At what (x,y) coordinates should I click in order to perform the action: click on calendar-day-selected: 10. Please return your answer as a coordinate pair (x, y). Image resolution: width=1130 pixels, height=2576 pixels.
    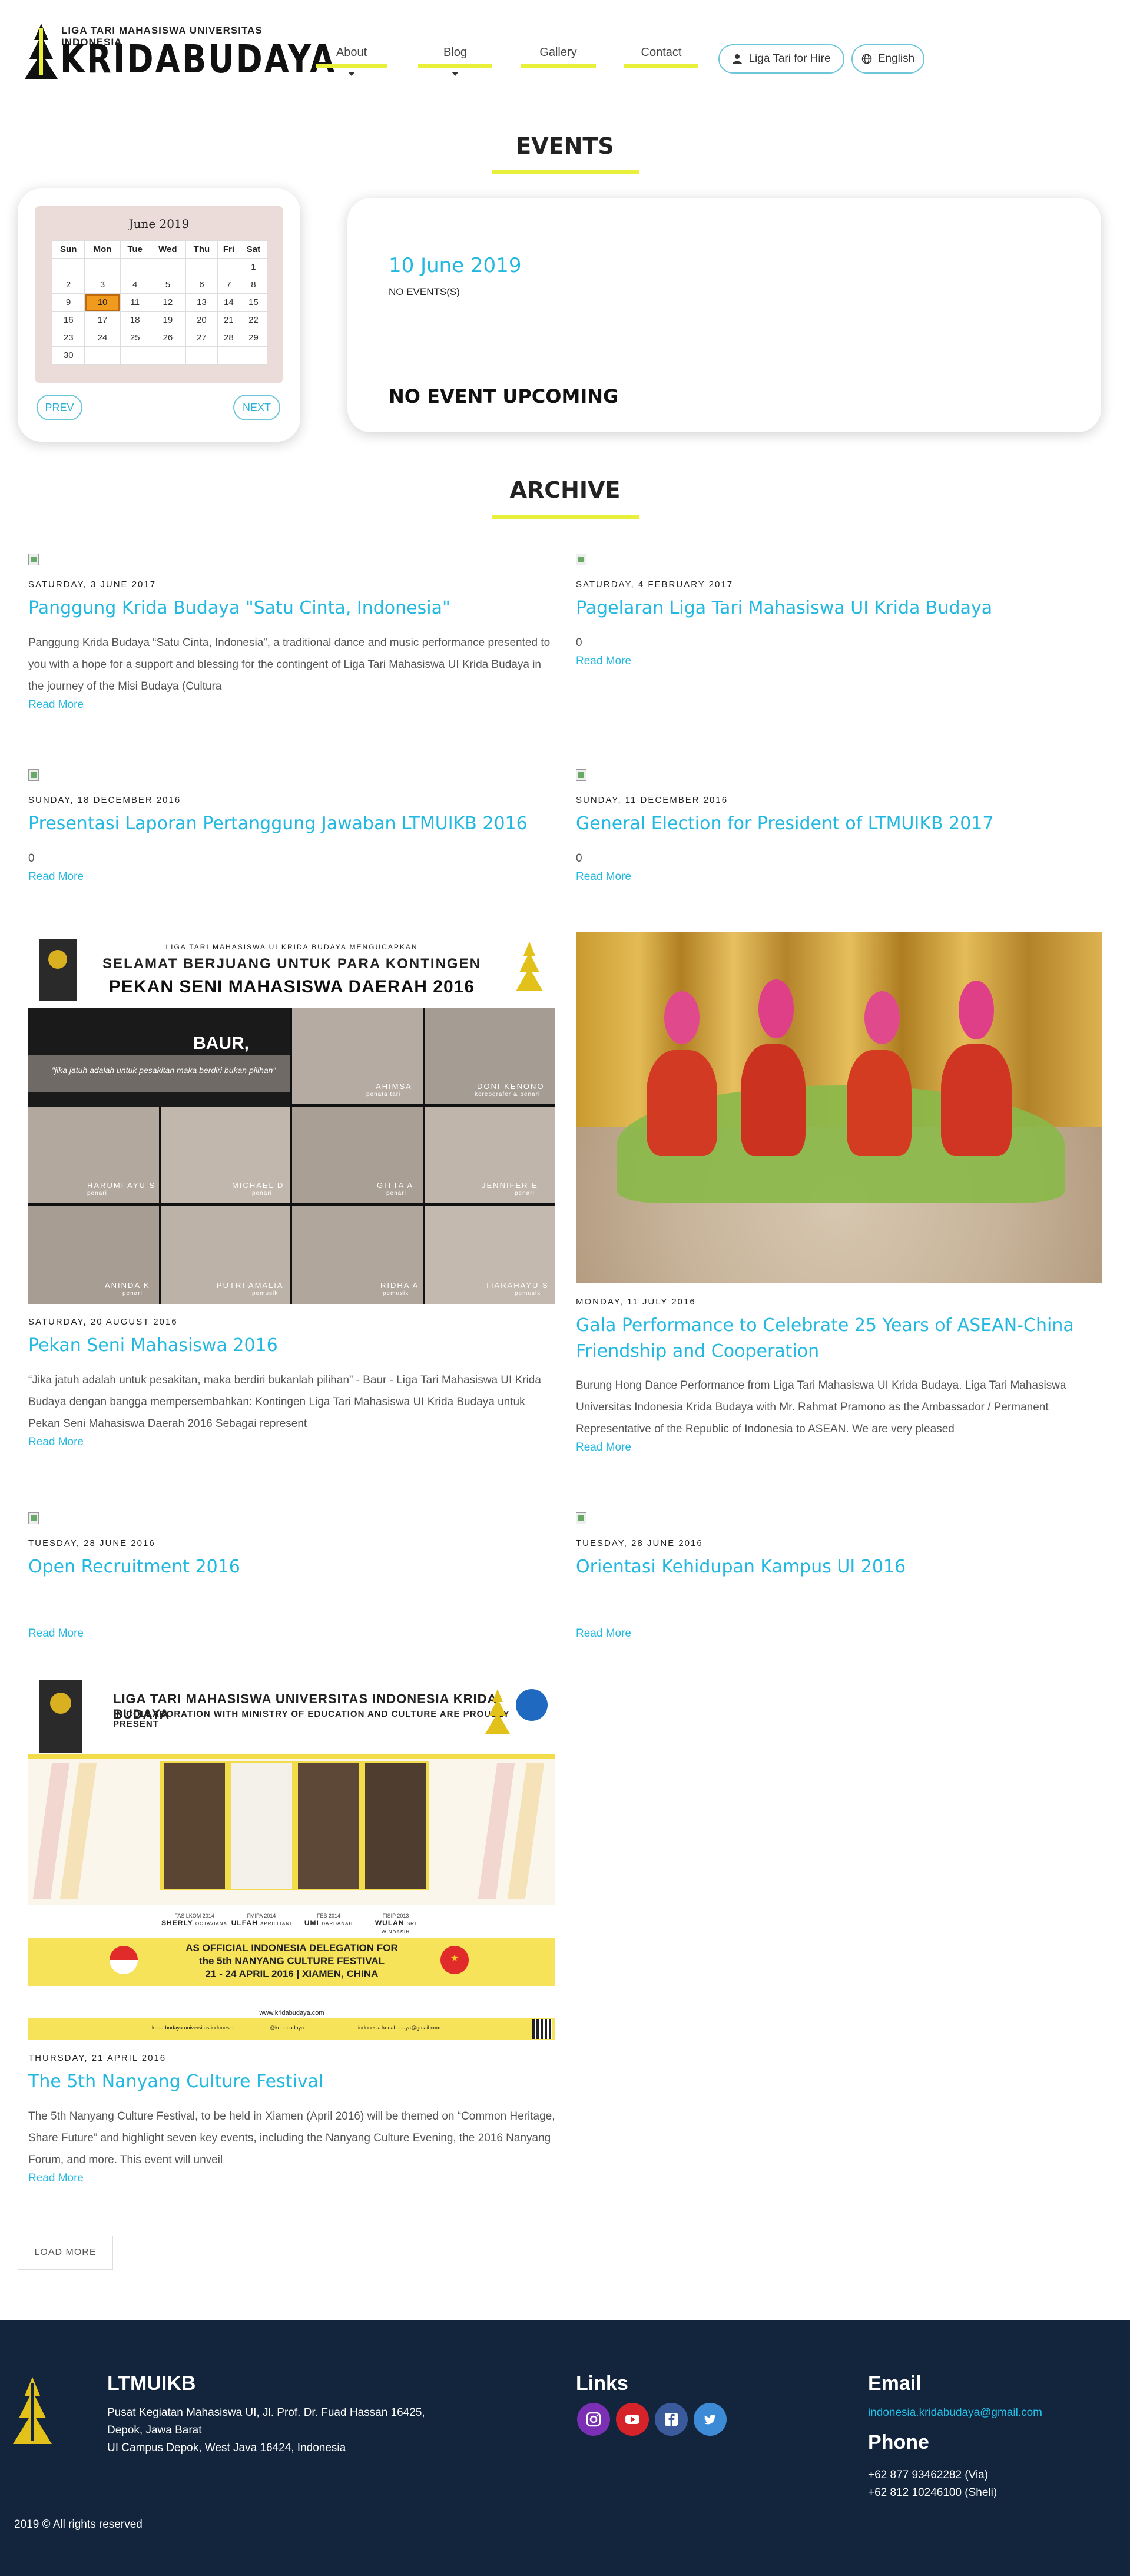
    Looking at the image, I should click on (102, 302).